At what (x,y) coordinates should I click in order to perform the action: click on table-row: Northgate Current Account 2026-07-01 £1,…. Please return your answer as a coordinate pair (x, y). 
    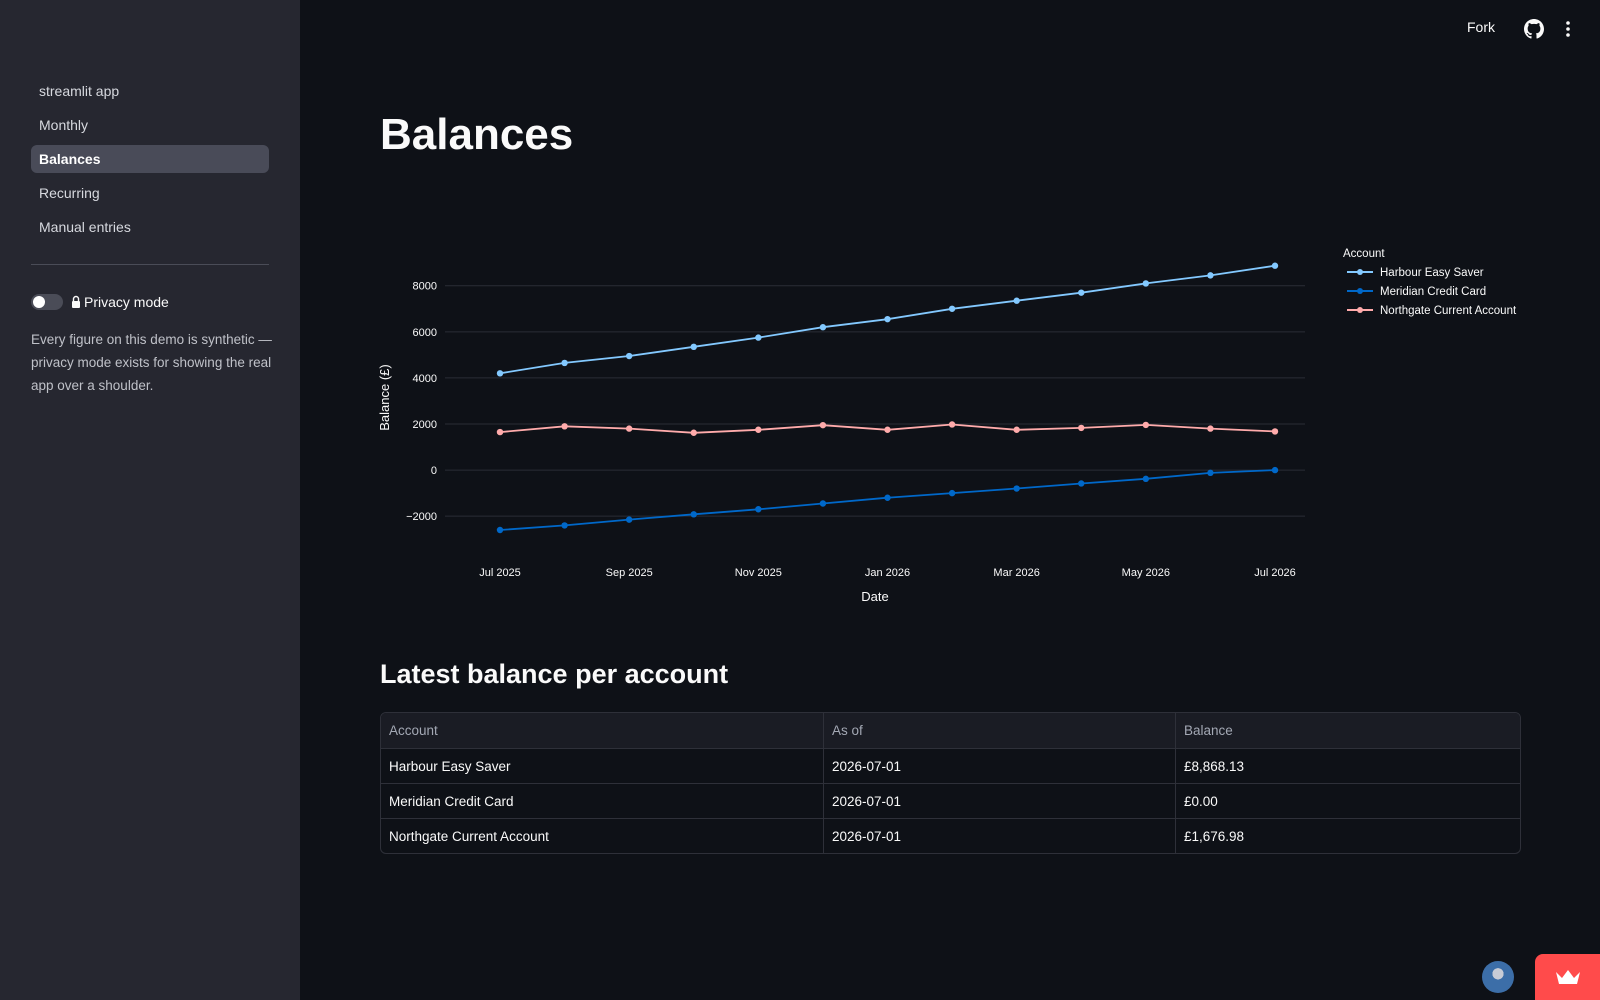
    Looking at the image, I should click on (950, 835).